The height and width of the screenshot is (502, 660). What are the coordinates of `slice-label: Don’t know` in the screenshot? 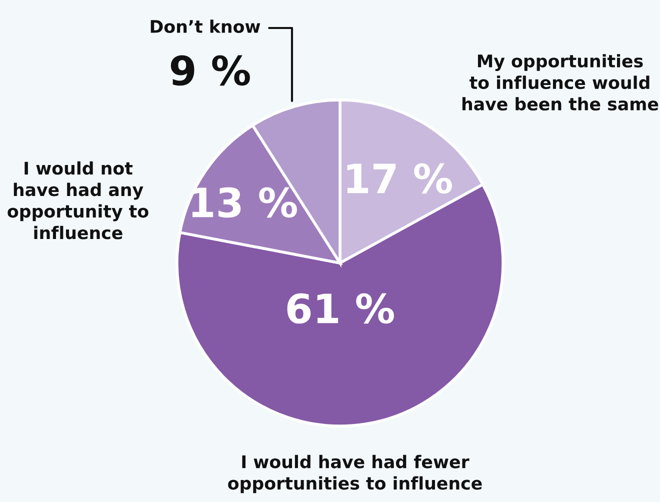 It's located at (205, 27).